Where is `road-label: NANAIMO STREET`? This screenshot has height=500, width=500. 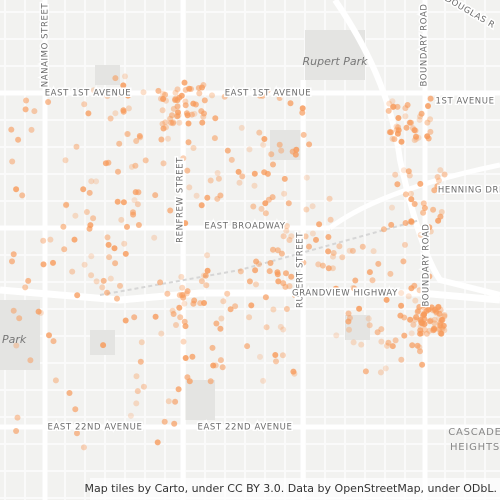
road-label: NANAIMO STREET is located at coordinates (46, 45).